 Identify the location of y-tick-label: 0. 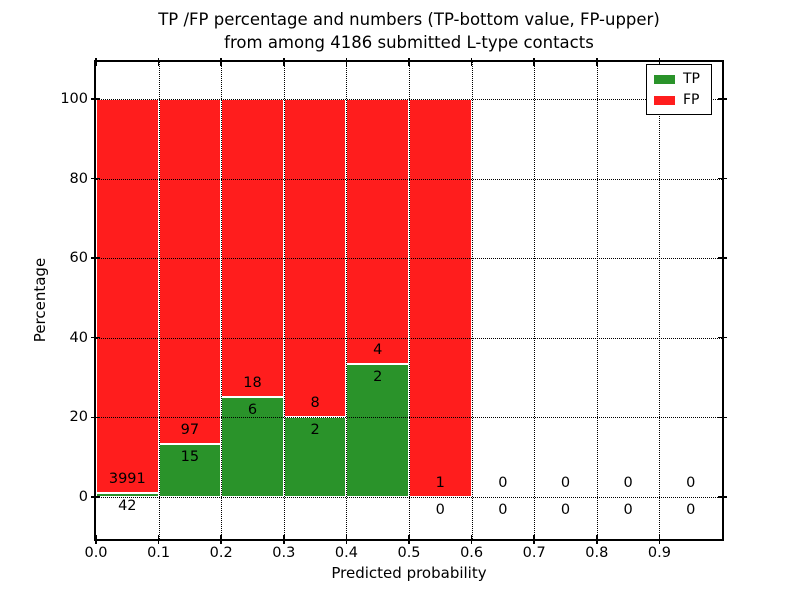
(83, 496).